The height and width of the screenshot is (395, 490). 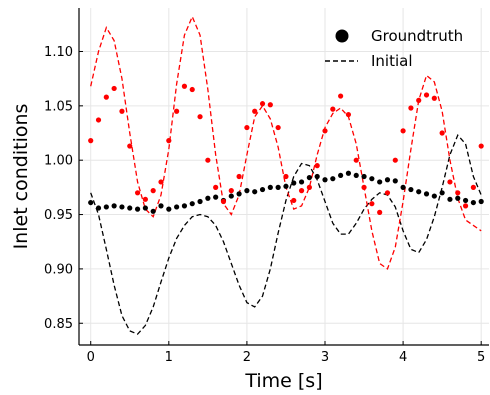 What do you see at coordinates (417, 36) in the screenshot?
I see `legend-label-groundtruth: Groundtruth` at bounding box center [417, 36].